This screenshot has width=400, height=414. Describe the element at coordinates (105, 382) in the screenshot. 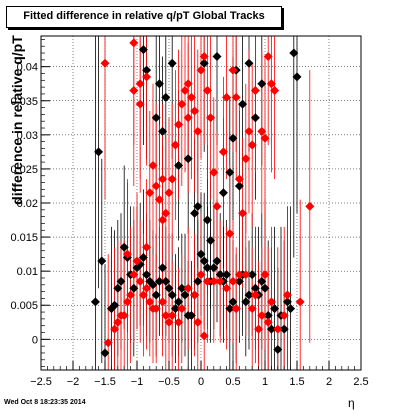

I see `x-tick-label: −1.5` at that location.